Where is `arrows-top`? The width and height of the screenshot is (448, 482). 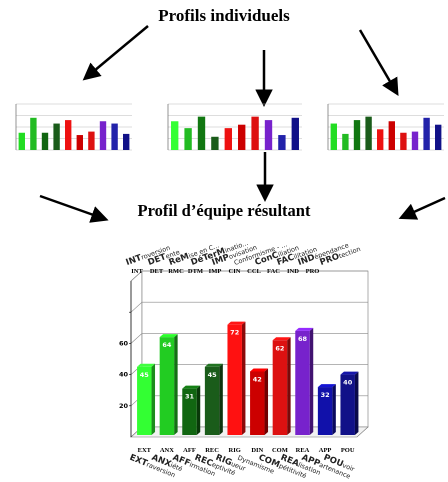
arrows-top is located at coordinates (240, 66).